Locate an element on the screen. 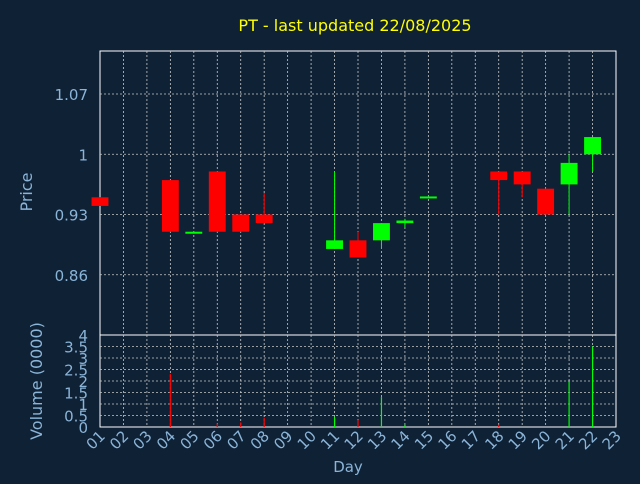  x-tick-label: 12 is located at coordinates (354, 440).